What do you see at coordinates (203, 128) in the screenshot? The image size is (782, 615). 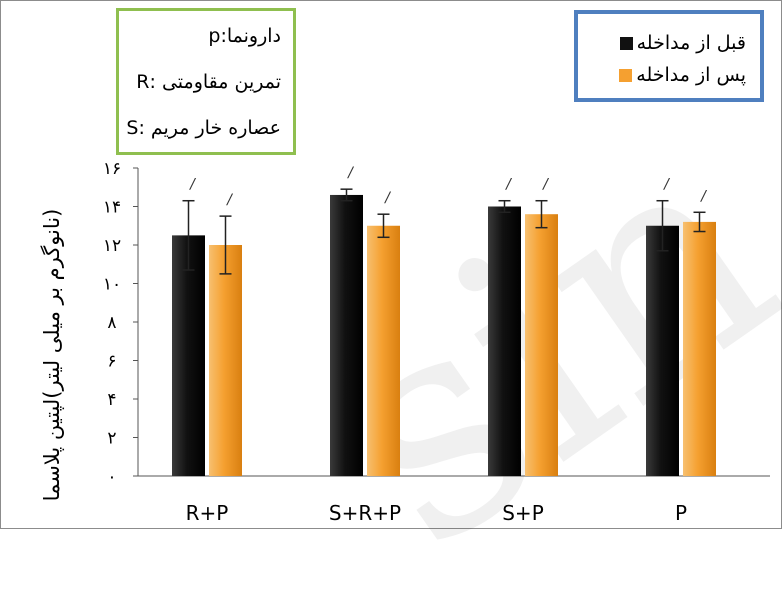 I see `key-line-extract: عصاره خار مریم :S` at bounding box center [203, 128].